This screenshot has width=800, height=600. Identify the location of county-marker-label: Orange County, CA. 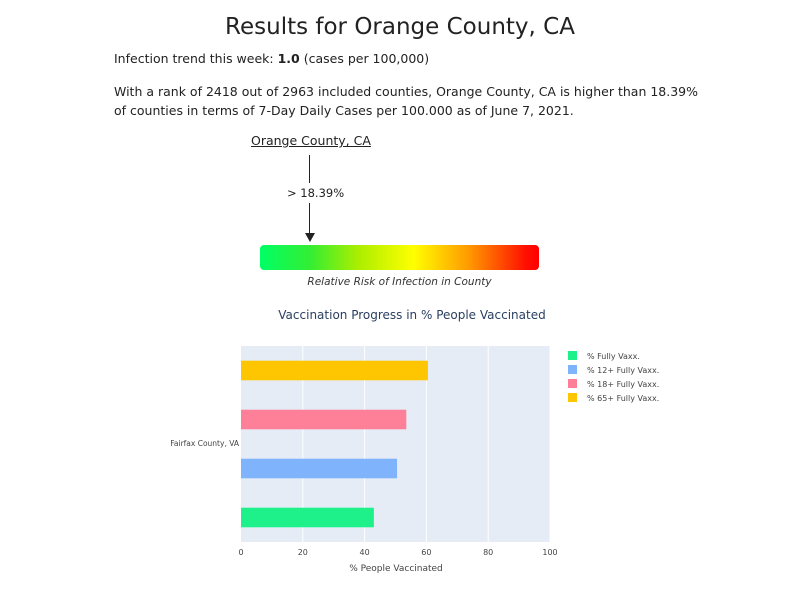
(311, 140).